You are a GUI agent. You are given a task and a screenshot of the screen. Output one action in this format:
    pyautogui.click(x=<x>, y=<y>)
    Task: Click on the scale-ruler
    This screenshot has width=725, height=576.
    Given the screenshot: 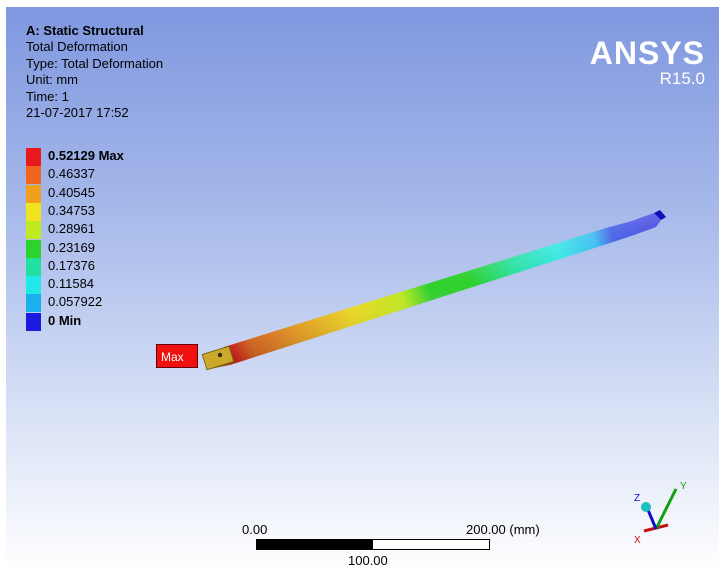 What is the action you would take?
    pyautogui.click(x=373, y=544)
    